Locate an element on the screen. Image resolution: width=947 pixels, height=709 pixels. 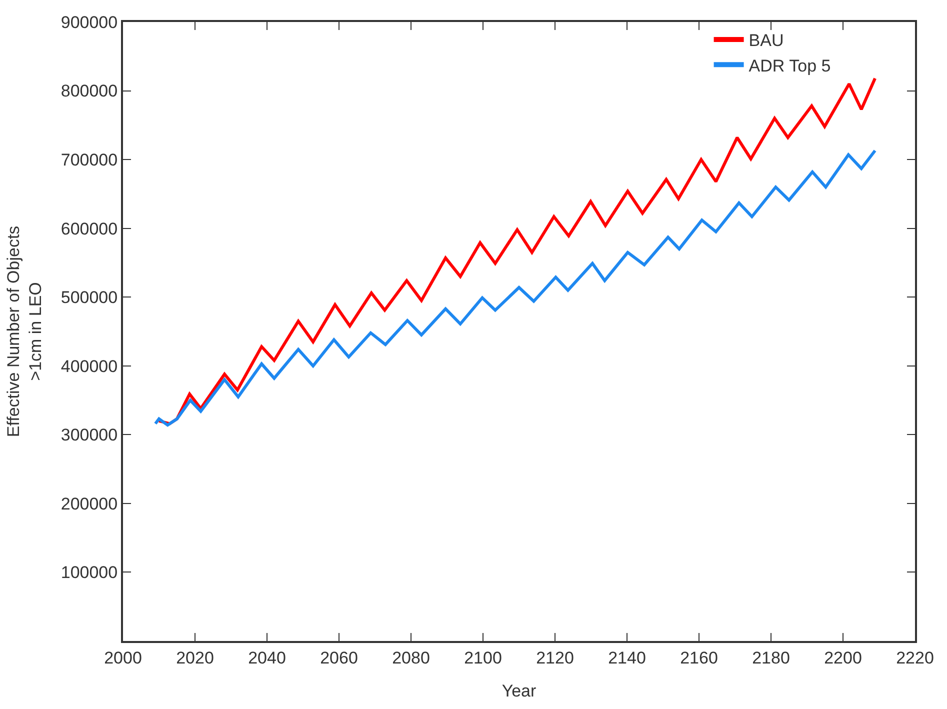
x-tick-label: 2140 is located at coordinates (627, 658).